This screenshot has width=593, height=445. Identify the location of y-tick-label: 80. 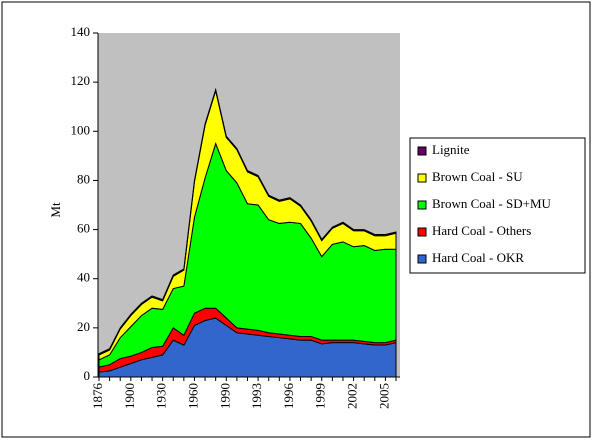
(83, 178).